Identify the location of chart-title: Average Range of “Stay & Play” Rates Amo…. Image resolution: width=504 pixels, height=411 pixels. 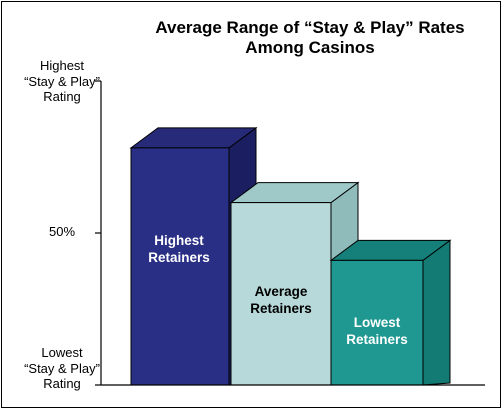
(310, 37).